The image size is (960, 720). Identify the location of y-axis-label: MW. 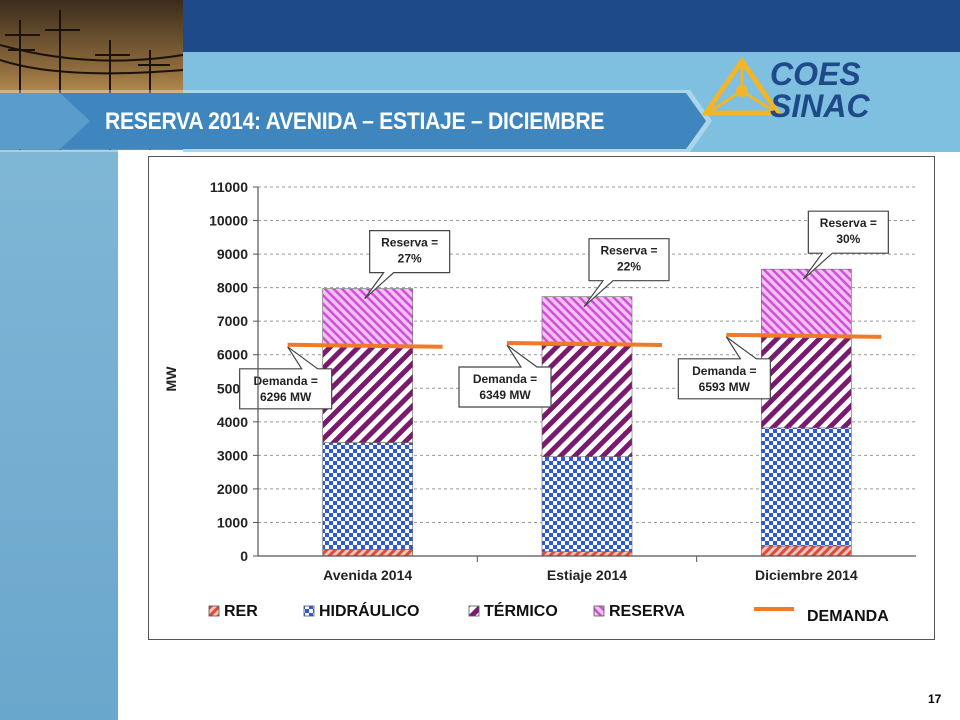
(171, 379).